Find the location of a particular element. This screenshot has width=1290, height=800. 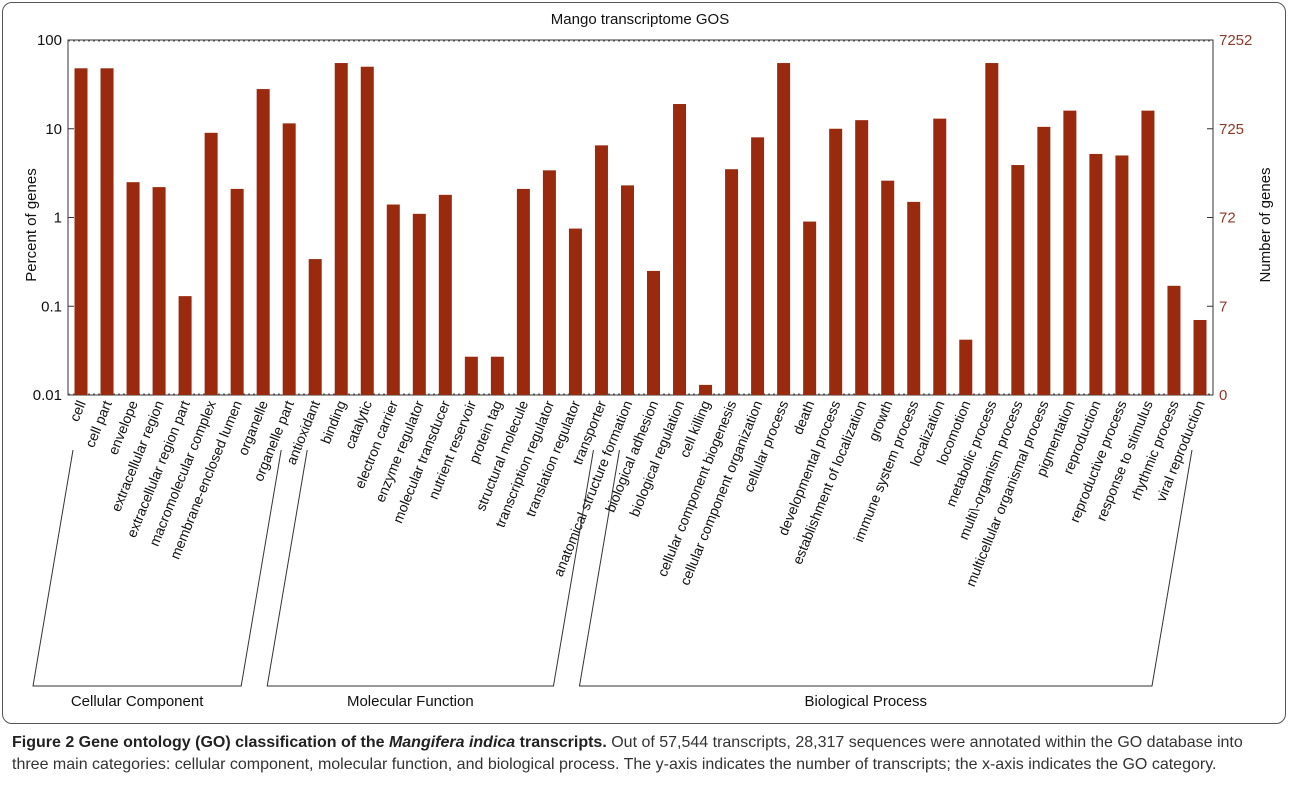

y-tick-label: 10 is located at coordinates (53, 129).